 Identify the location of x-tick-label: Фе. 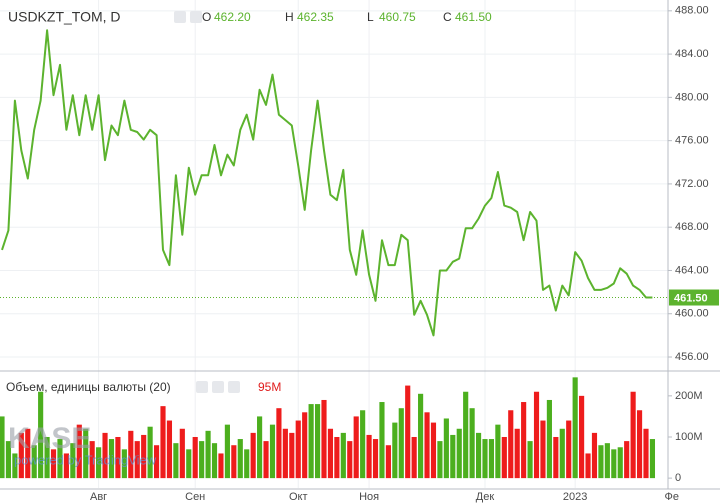
(672, 497).